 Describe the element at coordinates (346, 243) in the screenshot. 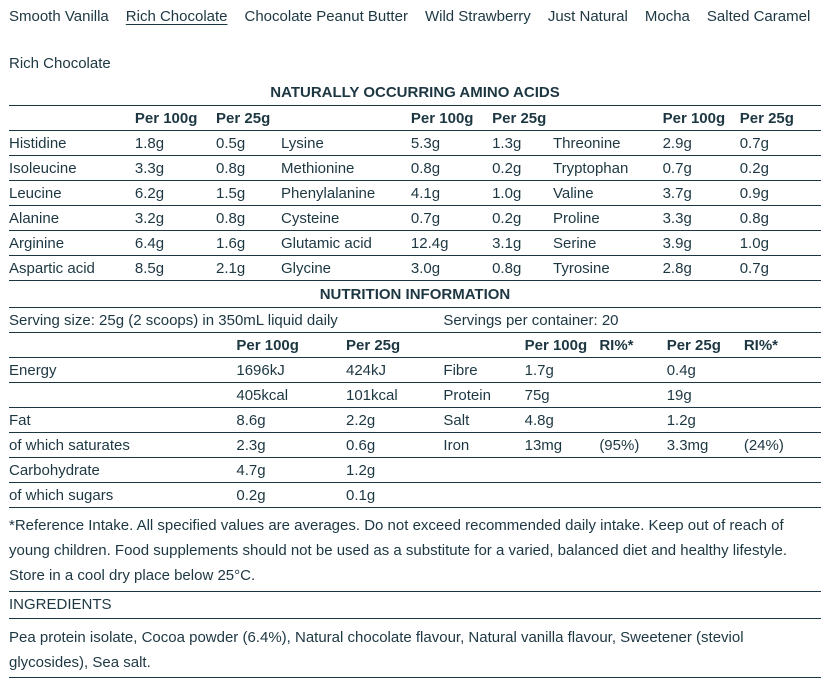

I see `table-cell: Glutamic acid` at that location.